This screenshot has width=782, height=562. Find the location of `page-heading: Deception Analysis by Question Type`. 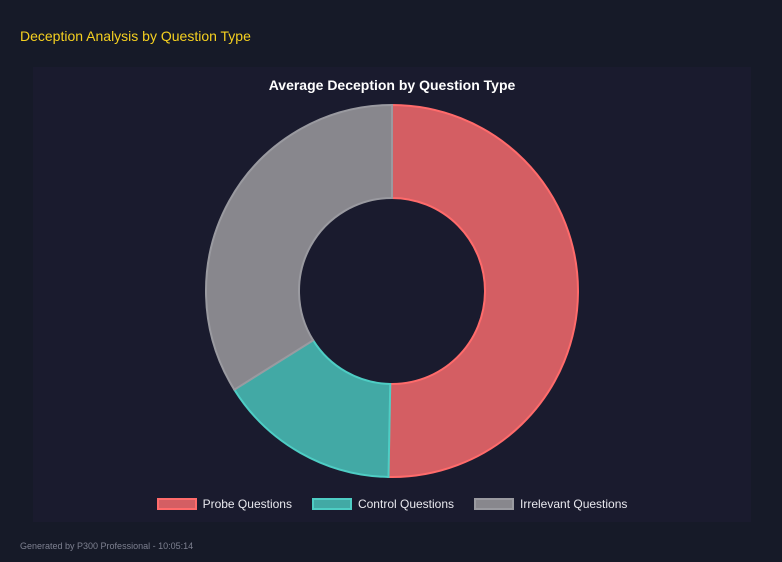

page-heading: Deception Analysis by Question Type is located at coordinates (135, 36).